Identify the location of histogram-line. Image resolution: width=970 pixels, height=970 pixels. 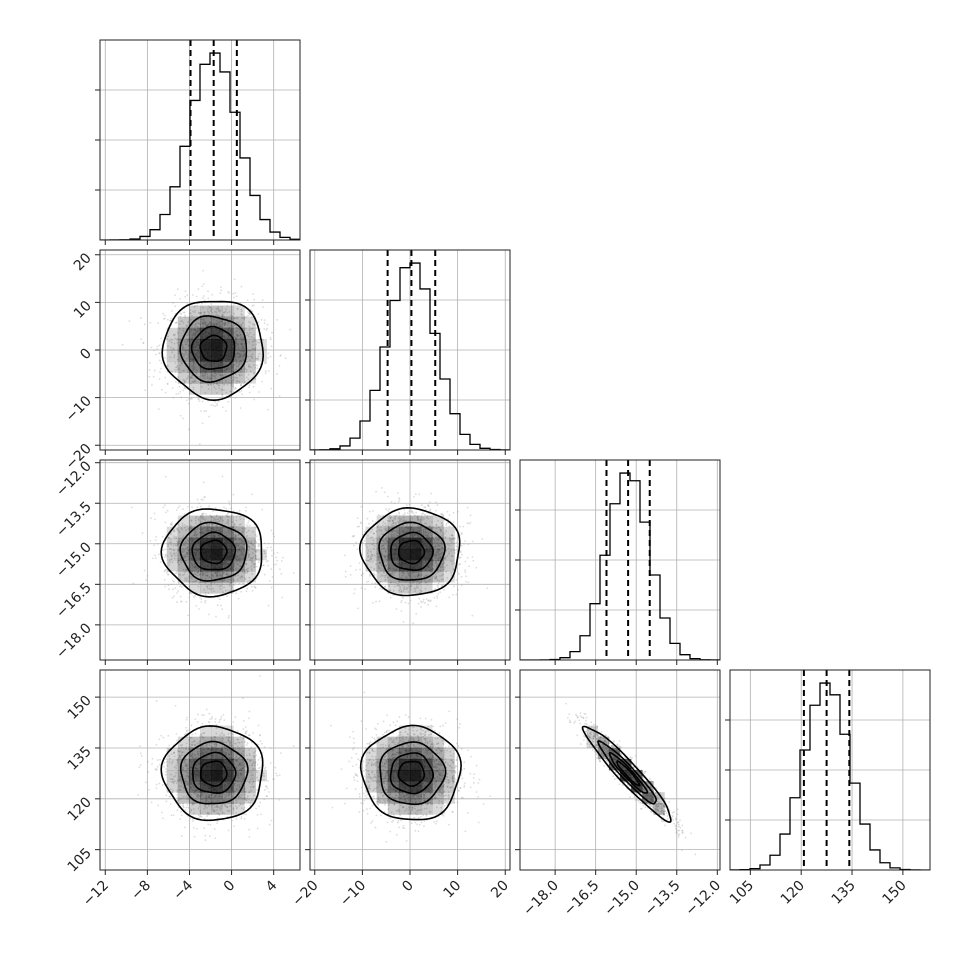
(410, 356).